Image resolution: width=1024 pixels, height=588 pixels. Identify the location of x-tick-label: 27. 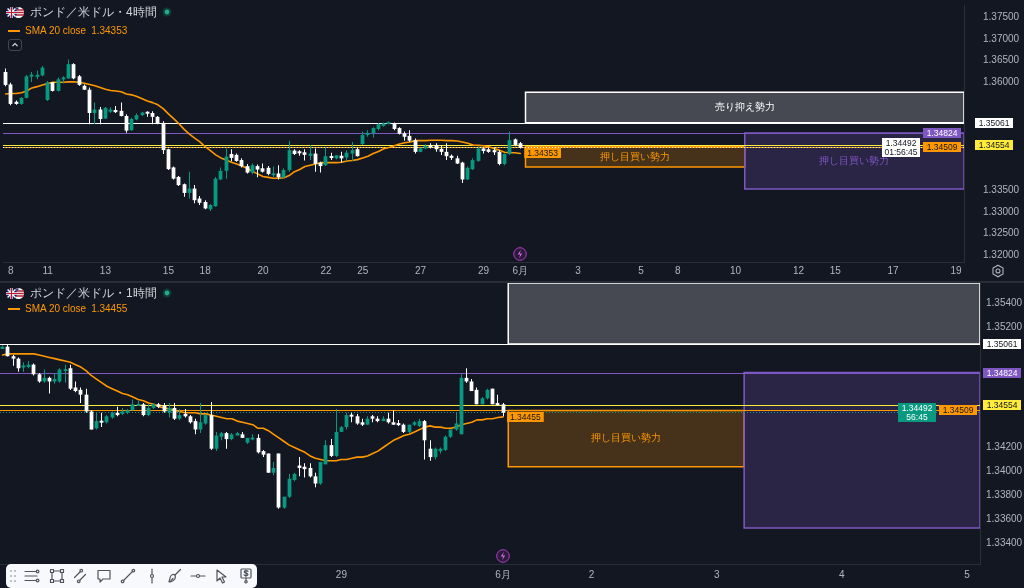
(420, 270).